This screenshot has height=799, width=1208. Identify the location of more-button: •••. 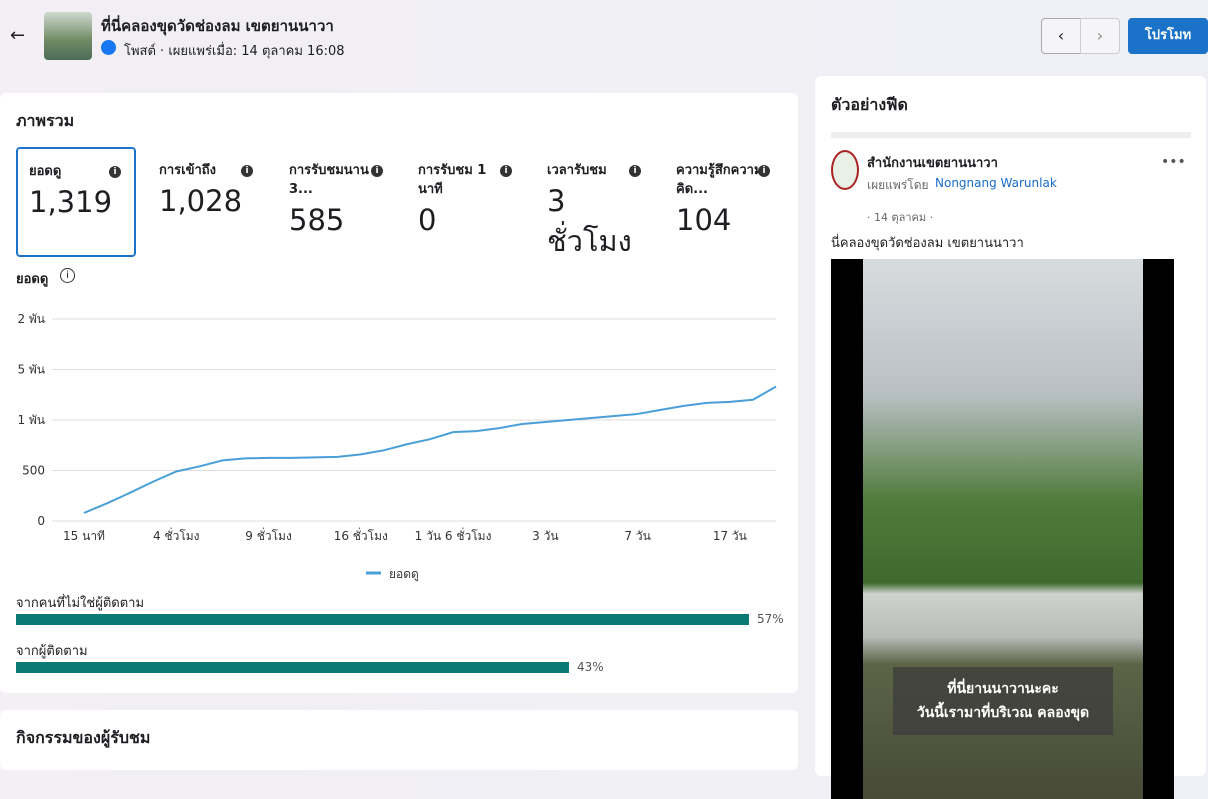
(1173, 162).